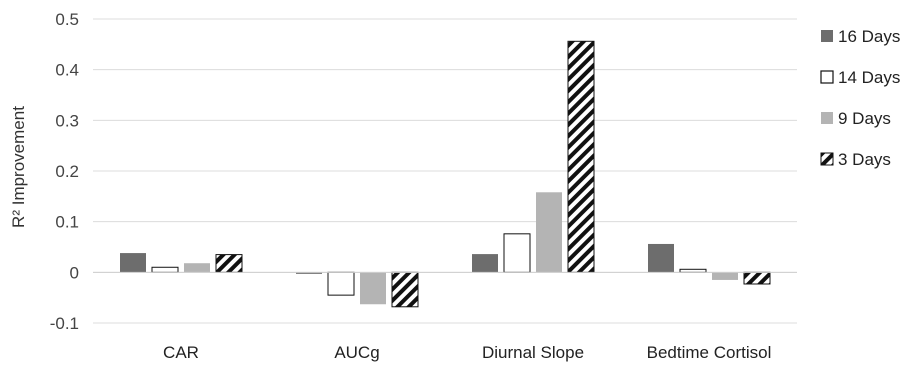 The height and width of the screenshot is (366, 915). Describe the element at coordinates (74, 272) in the screenshot. I see `y-tick-label: 0` at that location.